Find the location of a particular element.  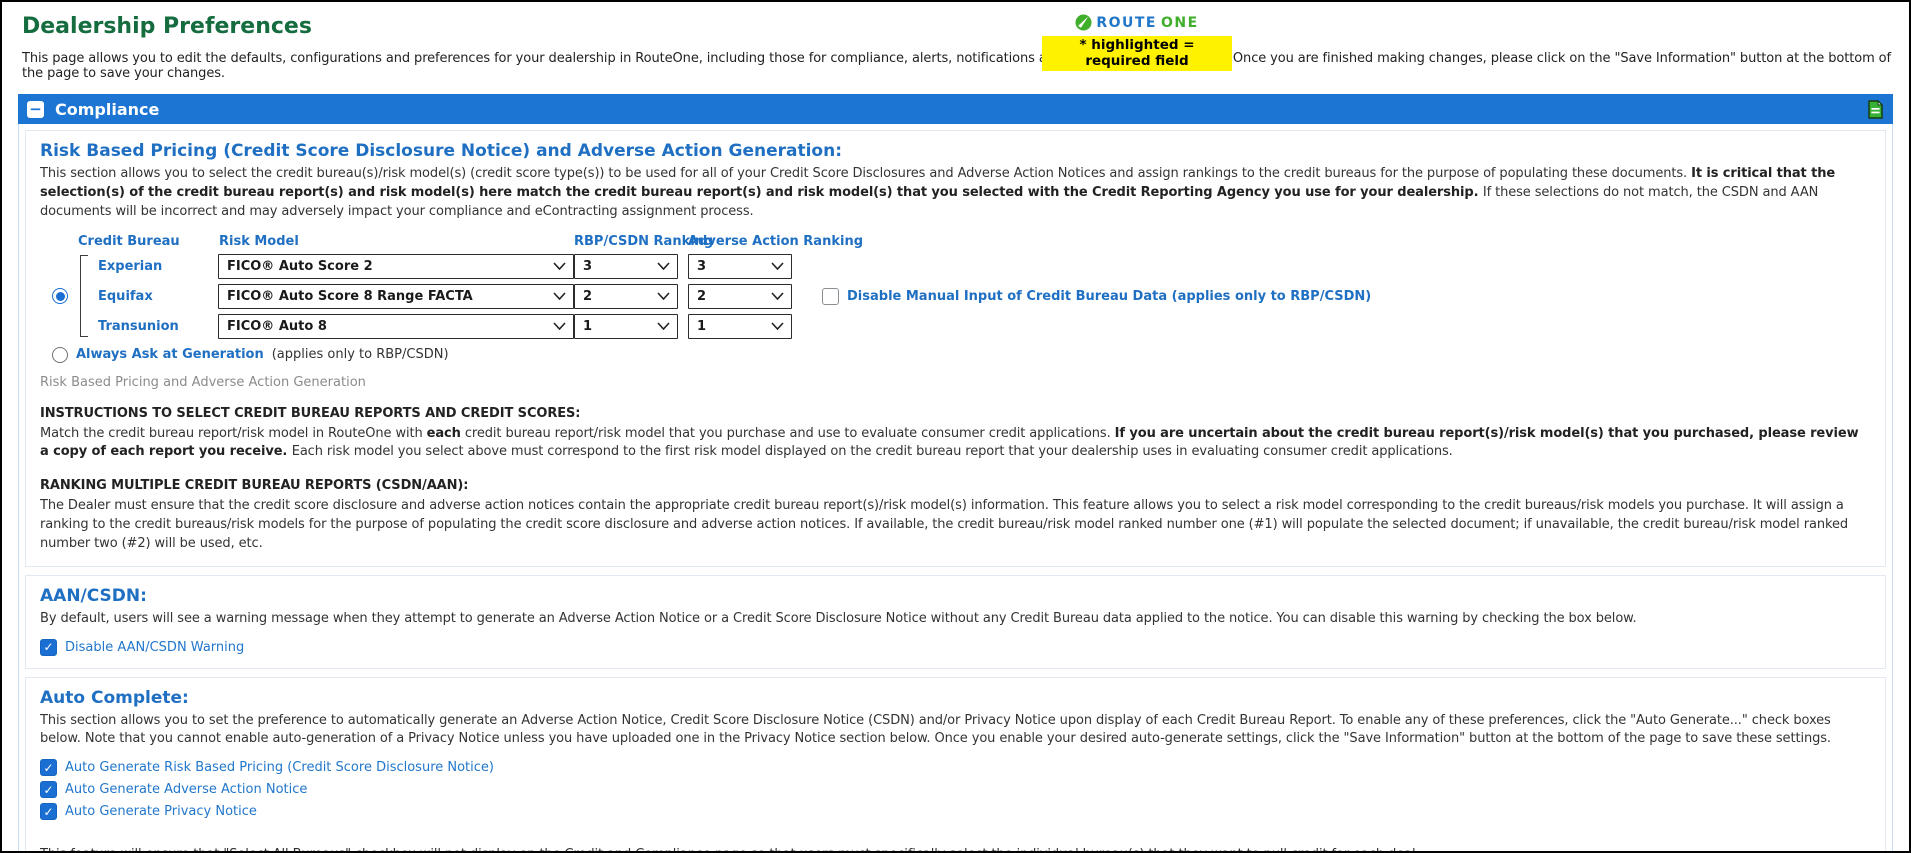

auto-generate-aan-label: Auto Generate Adverse Action Notice is located at coordinates (186, 790).